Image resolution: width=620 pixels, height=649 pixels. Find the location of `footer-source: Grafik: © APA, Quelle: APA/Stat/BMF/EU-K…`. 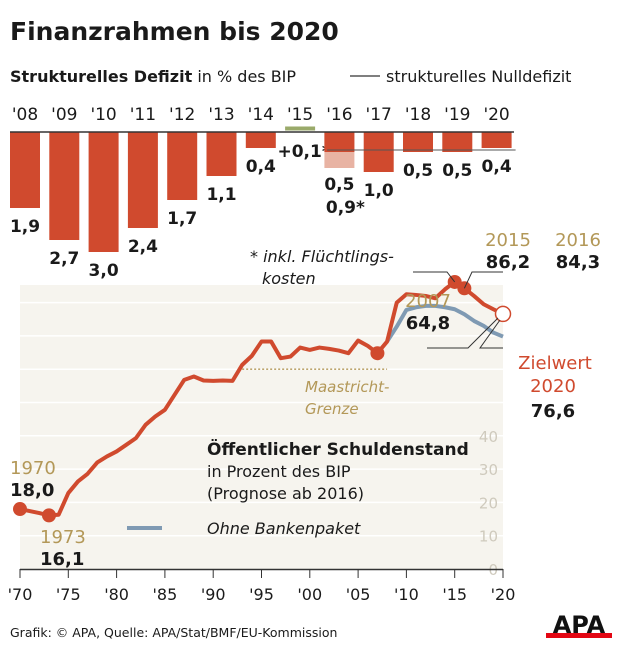

footer-source: Grafik: © APA, Quelle: APA/Stat/BMF/EU-K… is located at coordinates (173, 632).